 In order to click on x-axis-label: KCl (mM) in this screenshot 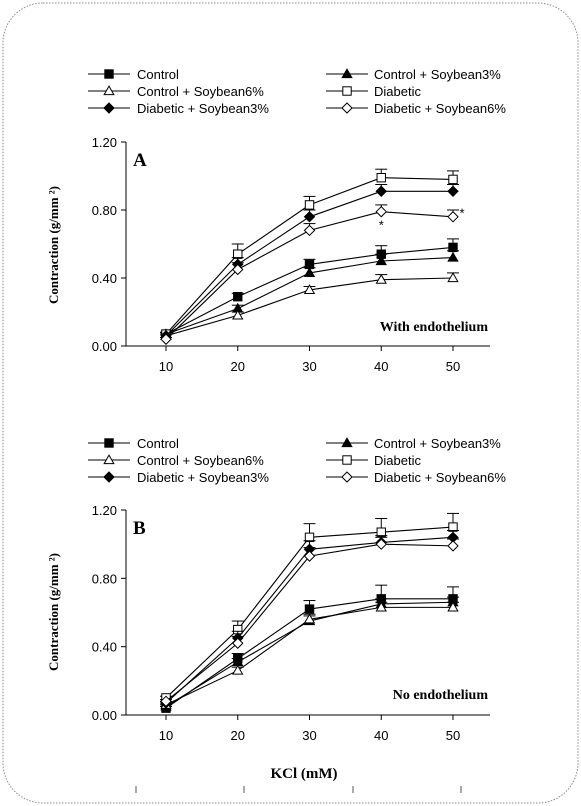, I will do `click(303, 774)`.